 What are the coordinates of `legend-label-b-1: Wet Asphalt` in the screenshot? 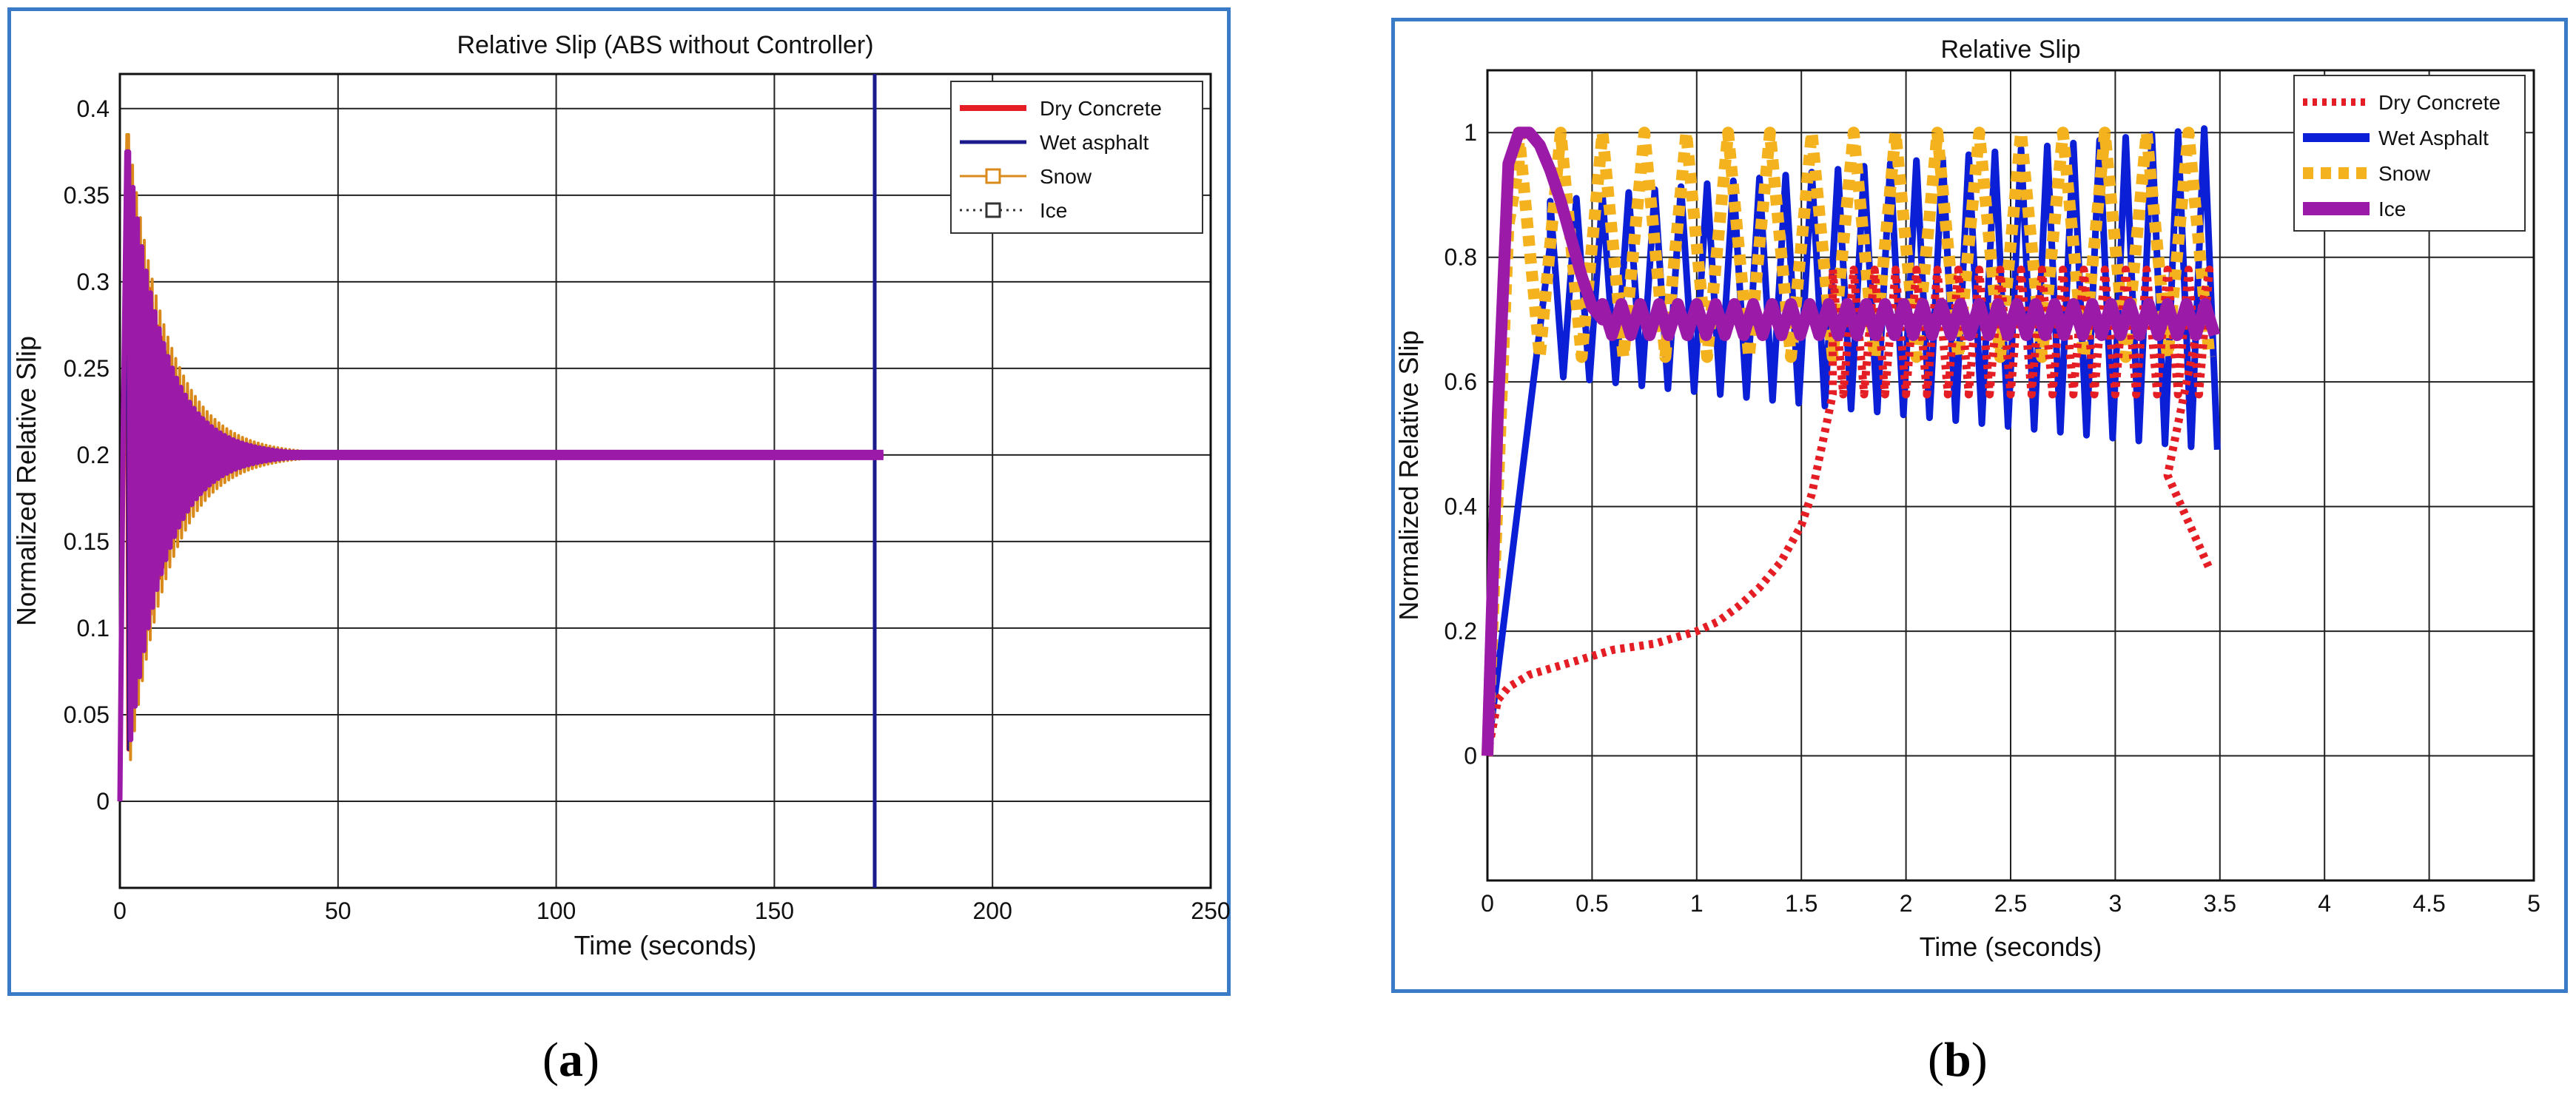 It's located at (2433, 138).